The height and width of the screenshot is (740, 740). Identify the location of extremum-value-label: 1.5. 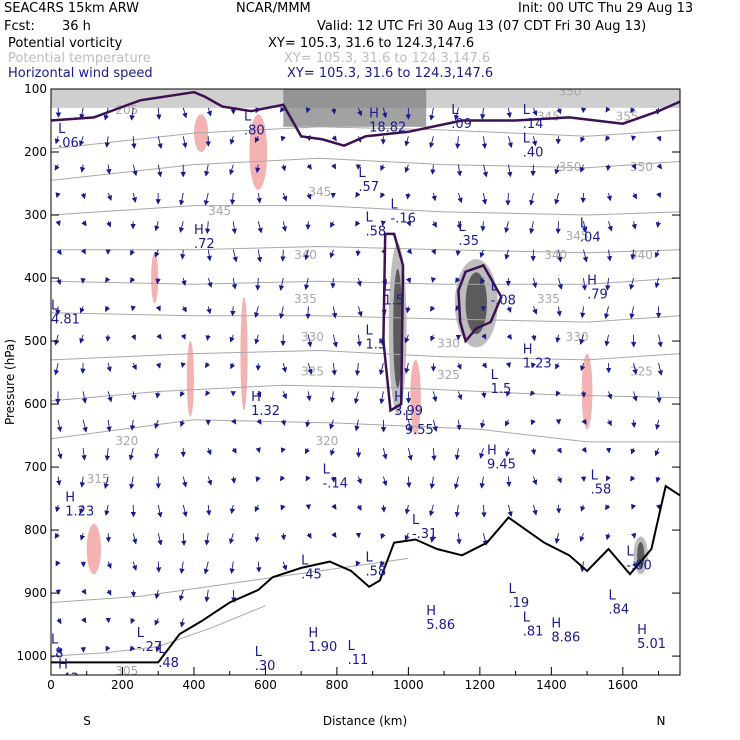
(501, 389).